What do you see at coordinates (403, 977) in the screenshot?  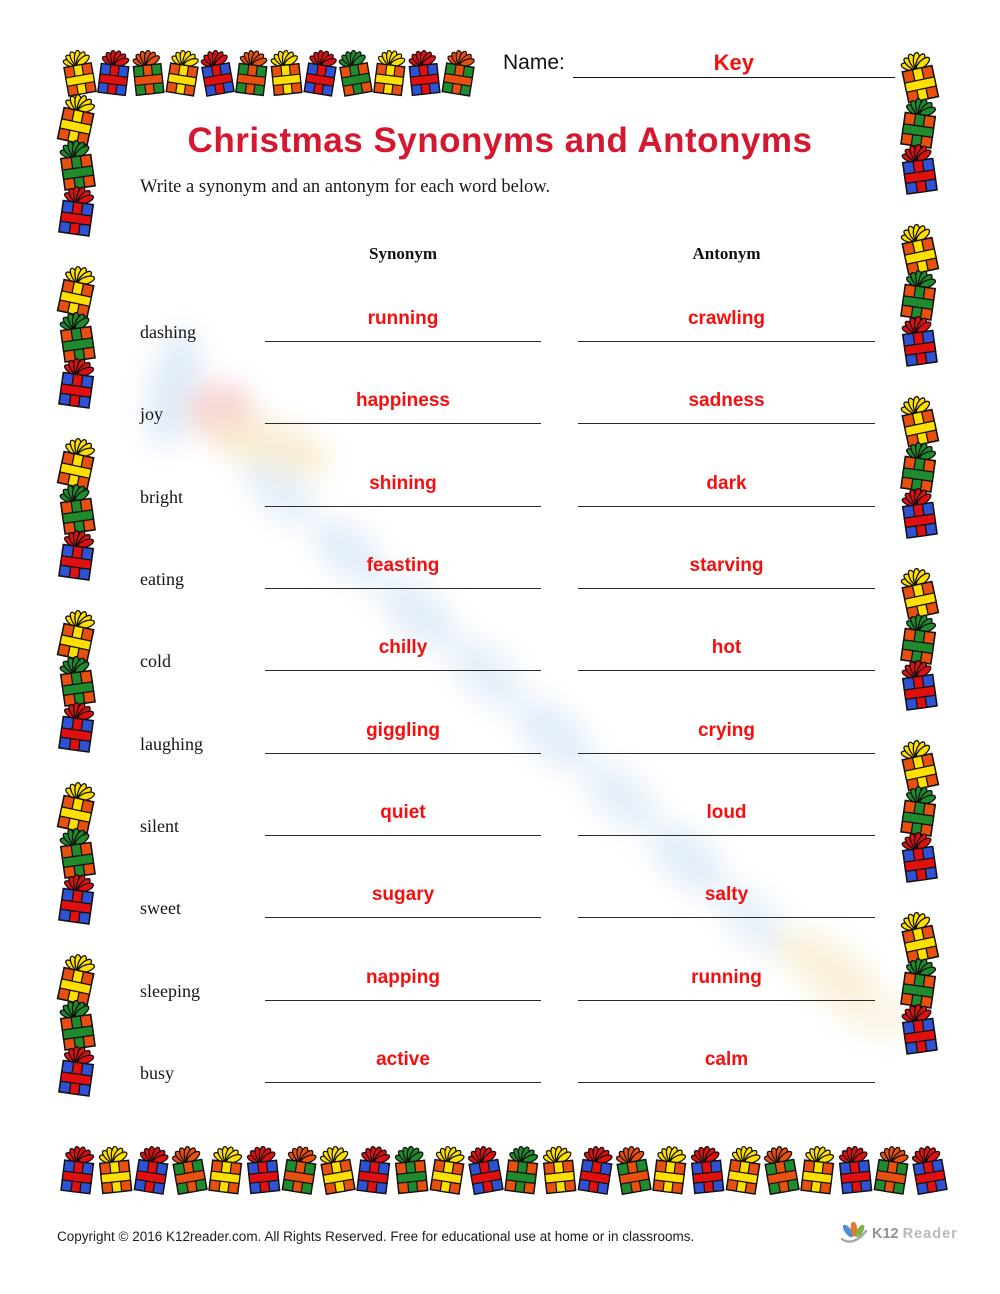 I see `synonym-answer: napping` at bounding box center [403, 977].